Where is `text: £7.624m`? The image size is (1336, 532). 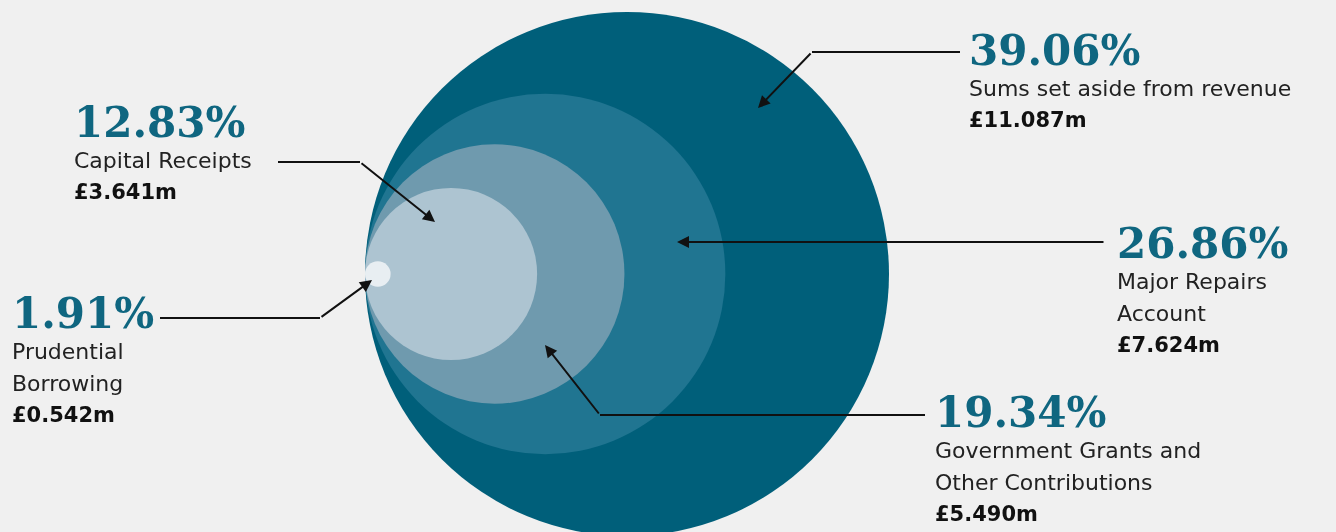
text: £7.624m is located at coordinates (1168, 345).